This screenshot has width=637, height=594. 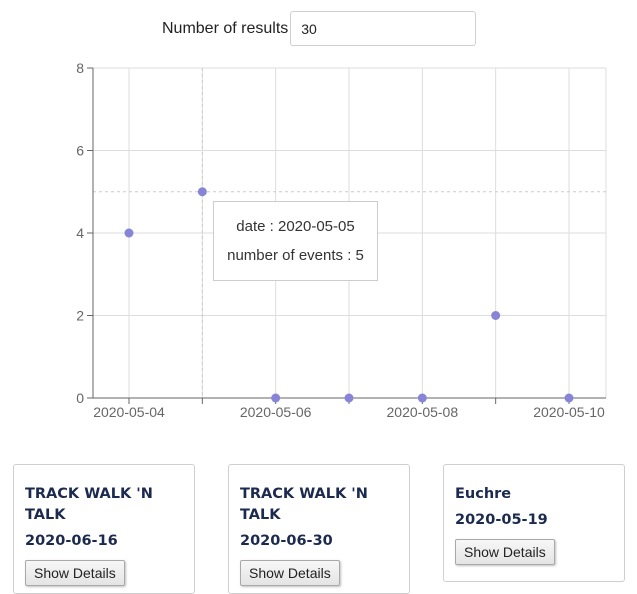 What do you see at coordinates (80, 68) in the screenshot?
I see `y-tick-label: 8` at bounding box center [80, 68].